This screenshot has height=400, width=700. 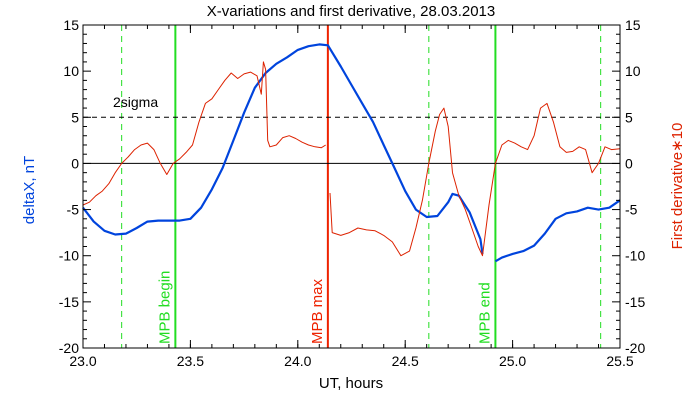 What do you see at coordinates (29, 190) in the screenshot?
I see `y-axis-left-label: deltaX, nT` at bounding box center [29, 190].